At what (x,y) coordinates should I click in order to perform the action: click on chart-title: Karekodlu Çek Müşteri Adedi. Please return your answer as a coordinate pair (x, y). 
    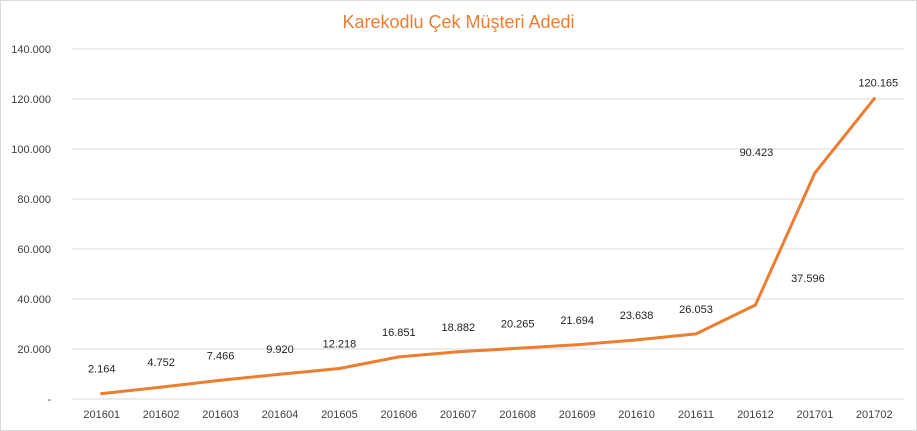
    Looking at the image, I should click on (458, 22).